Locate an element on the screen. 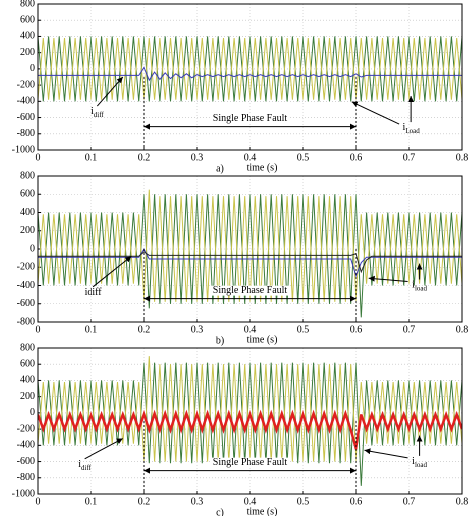  iload-label: iLoad is located at coordinates (412, 128).